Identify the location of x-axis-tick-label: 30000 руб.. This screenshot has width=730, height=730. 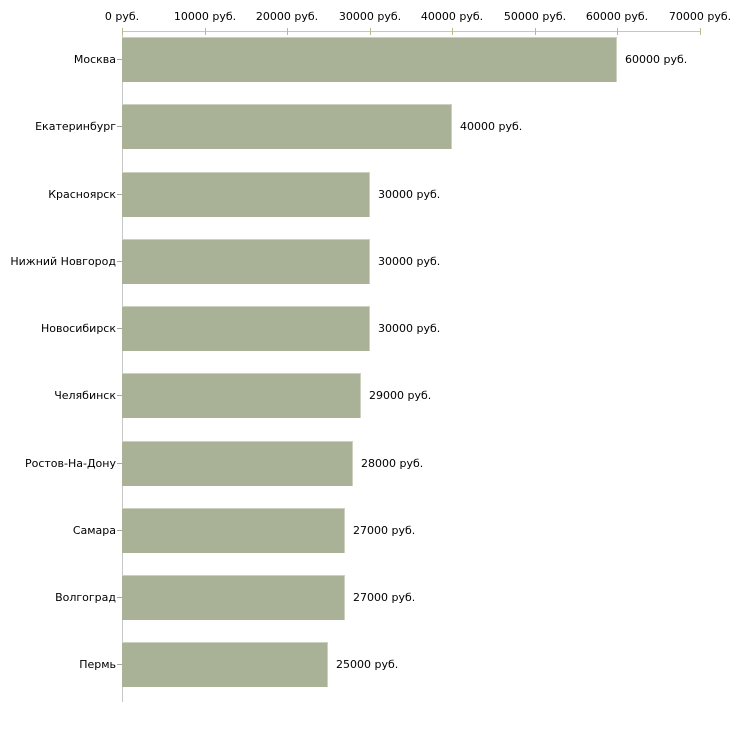
(370, 16).